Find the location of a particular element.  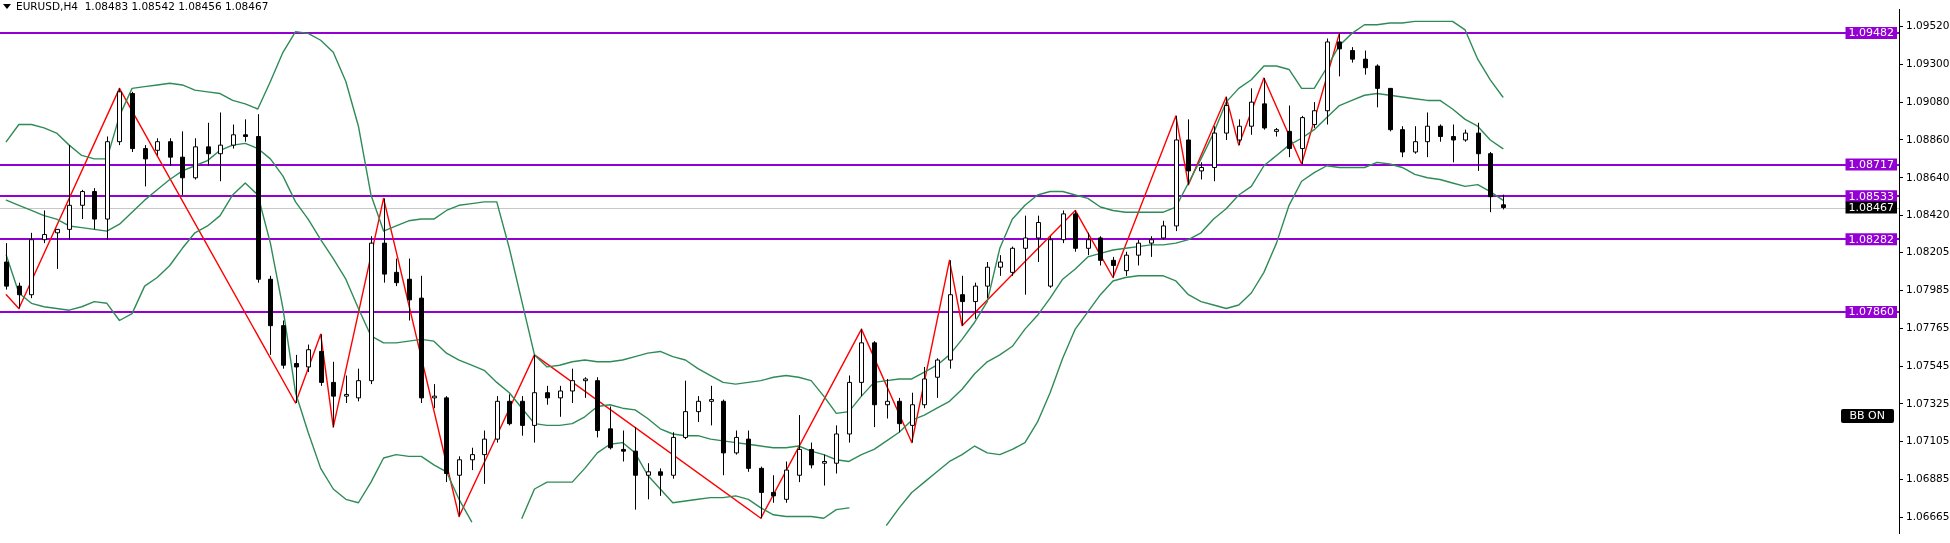

y-tick-label: 1.07105 is located at coordinates (1928, 440).